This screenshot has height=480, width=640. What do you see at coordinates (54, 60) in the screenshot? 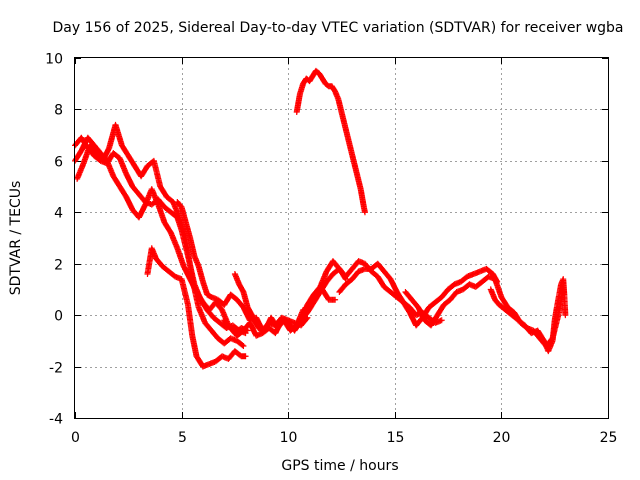
I see `y-tick-label: 10` at bounding box center [54, 60].